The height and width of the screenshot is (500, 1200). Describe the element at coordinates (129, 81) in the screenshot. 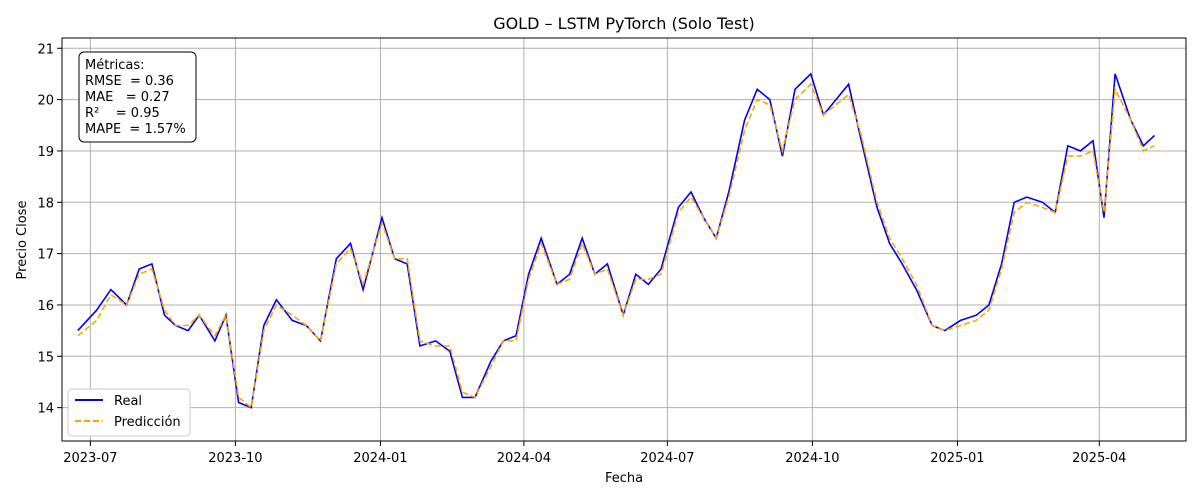

I see `metric-rmse: RMSE = 0.36` at that location.